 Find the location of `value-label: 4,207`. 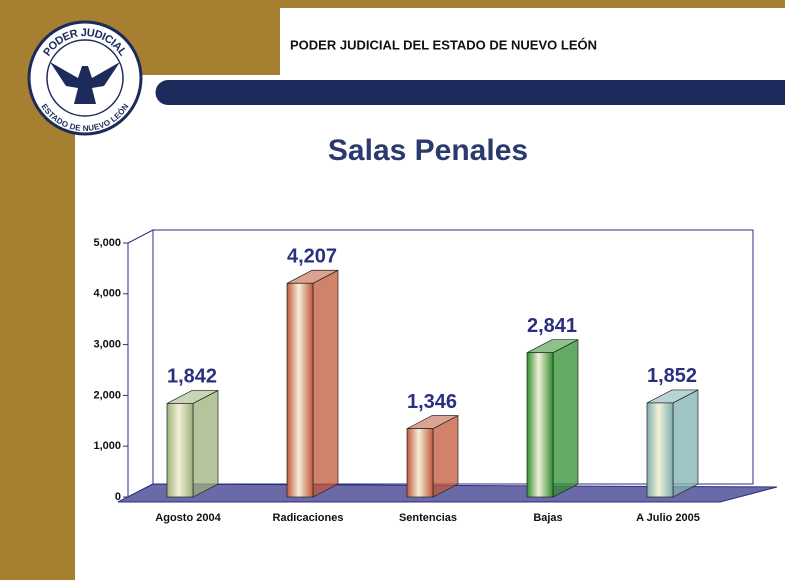

value-label: 4,207 is located at coordinates (312, 257).